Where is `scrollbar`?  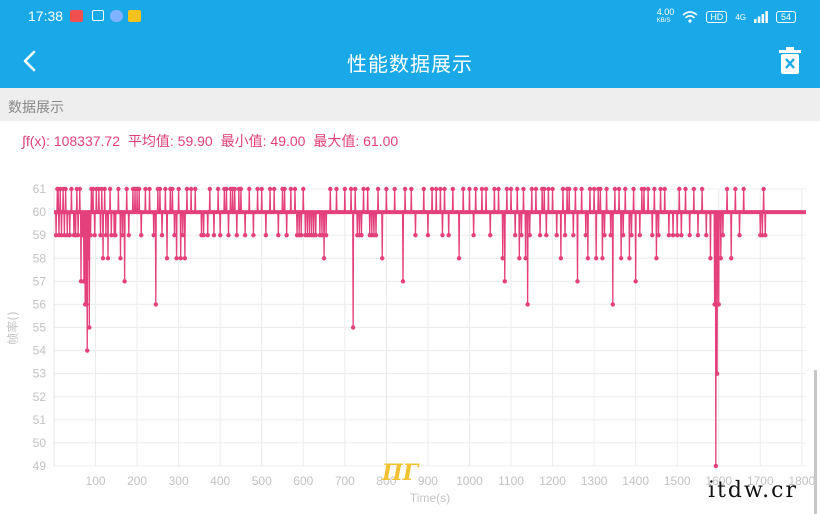
scrollbar is located at coordinates (815, 442).